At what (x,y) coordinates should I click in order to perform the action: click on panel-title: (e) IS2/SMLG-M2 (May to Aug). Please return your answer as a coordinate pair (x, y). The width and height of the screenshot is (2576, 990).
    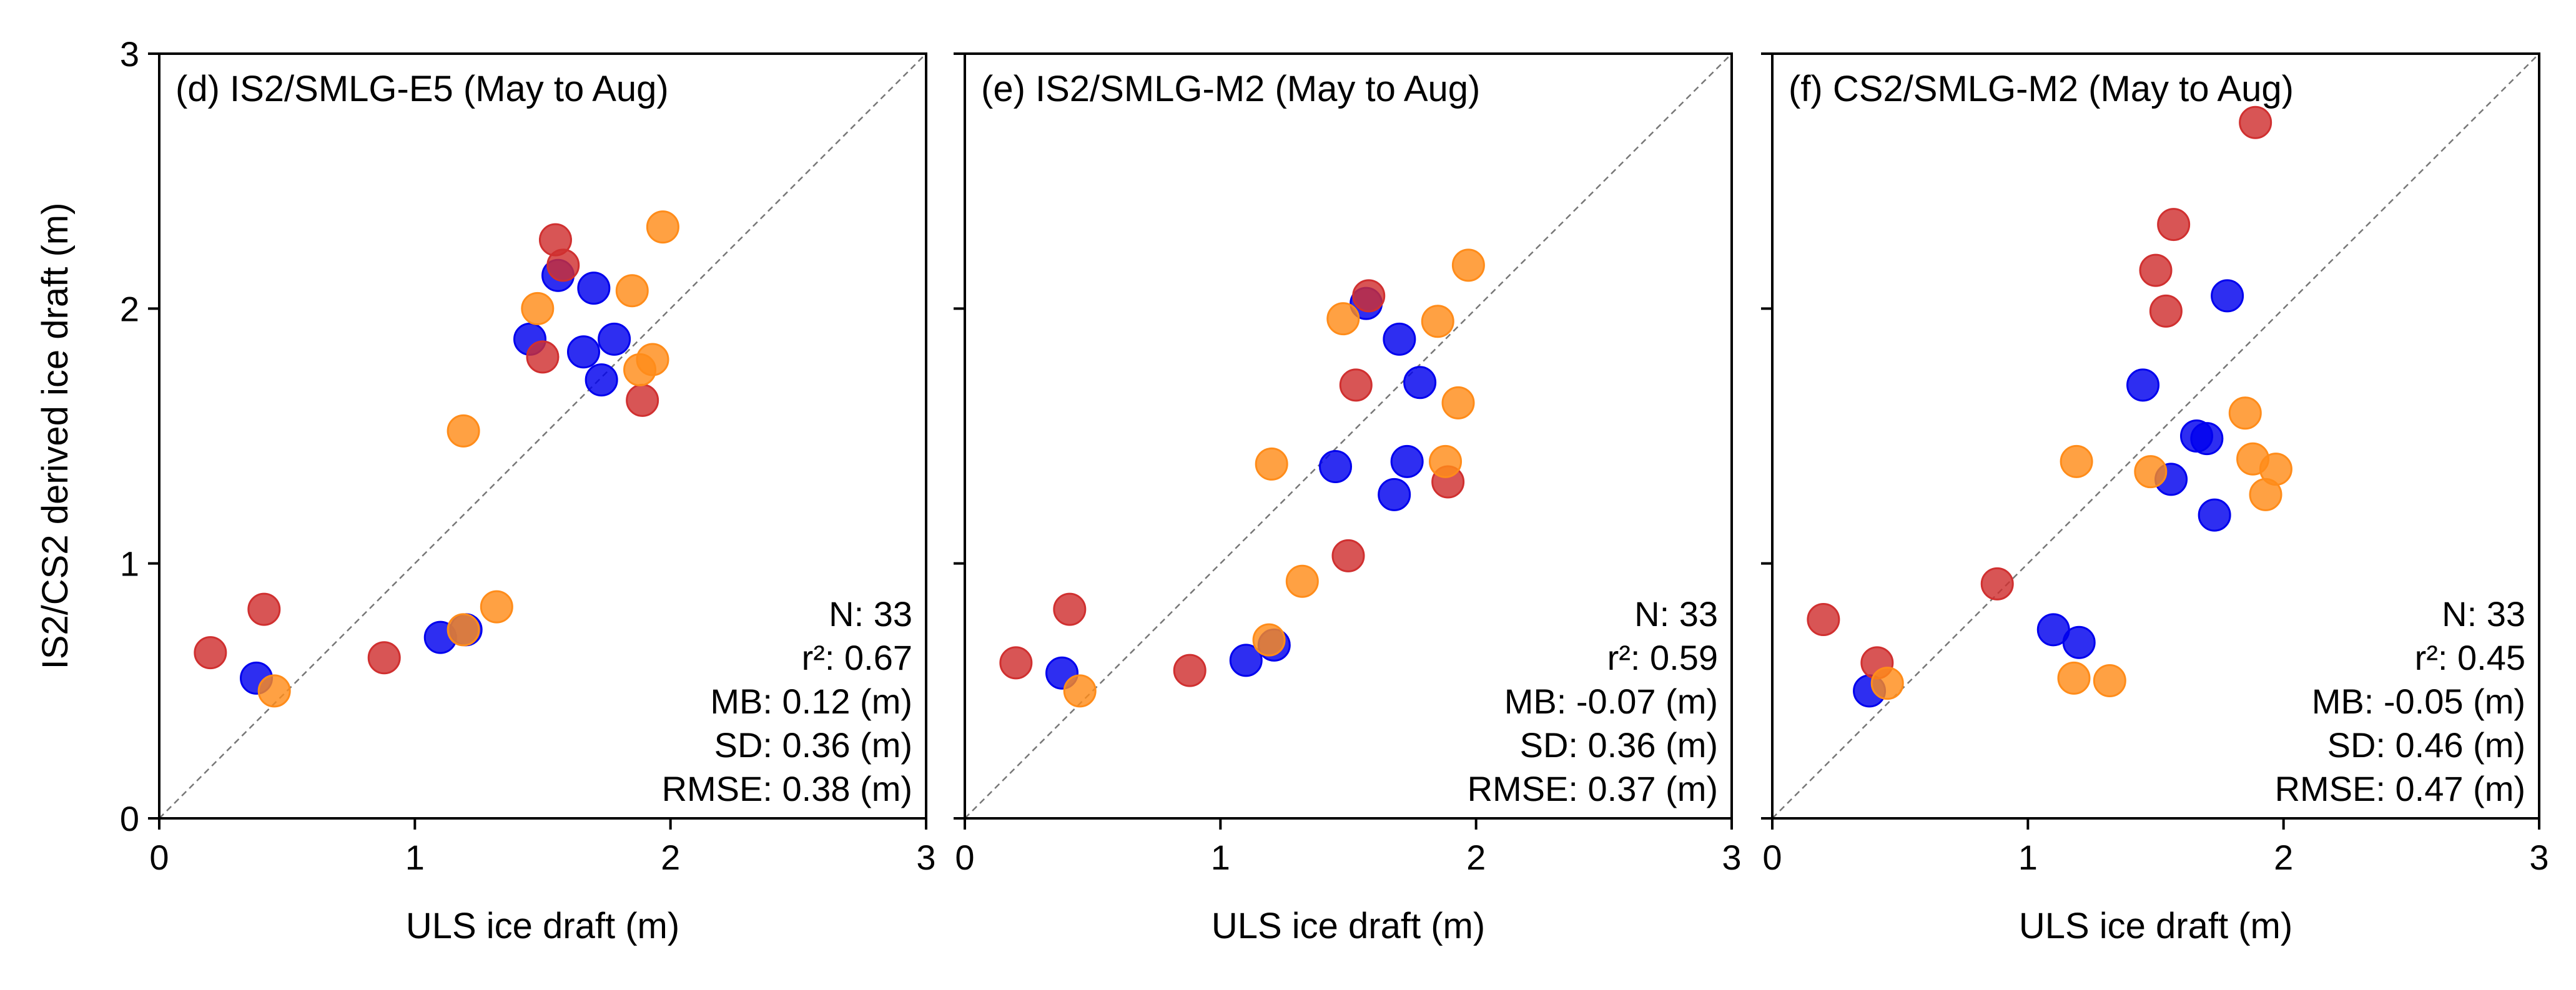
    Looking at the image, I should click on (1230, 89).